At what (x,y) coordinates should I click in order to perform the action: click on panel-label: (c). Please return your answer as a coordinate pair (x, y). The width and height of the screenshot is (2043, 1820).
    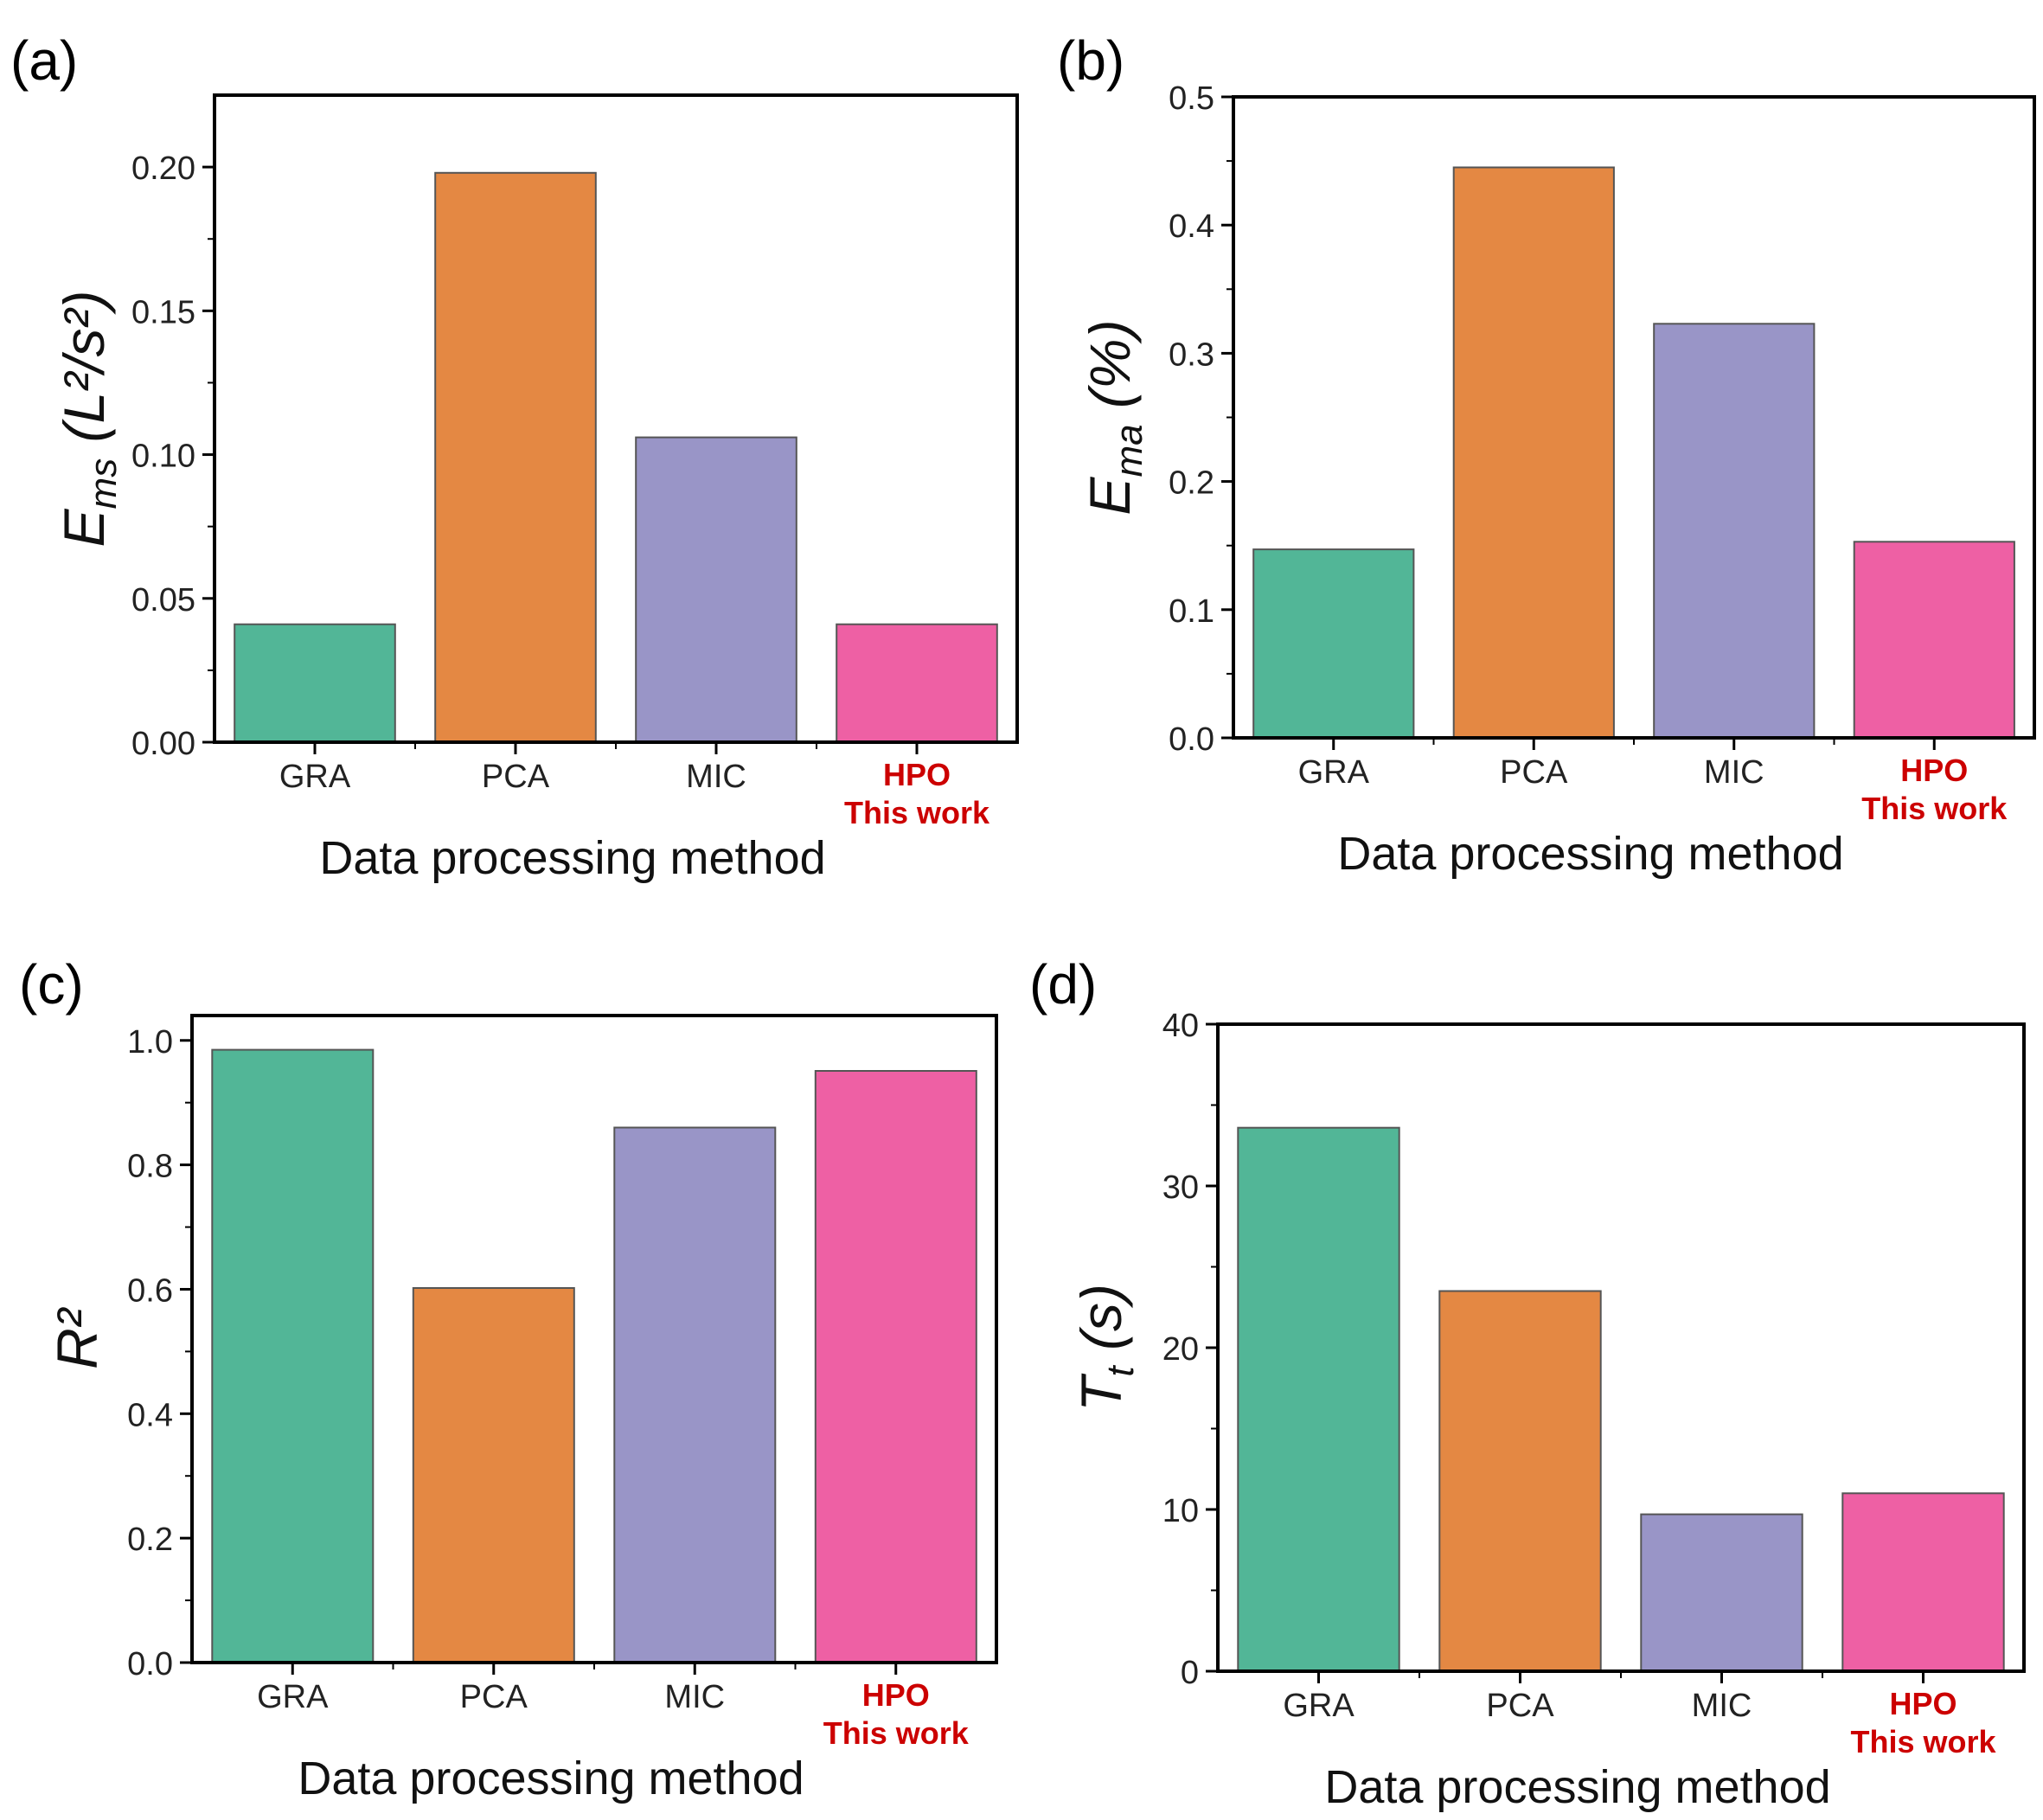
    Looking at the image, I should click on (51, 984).